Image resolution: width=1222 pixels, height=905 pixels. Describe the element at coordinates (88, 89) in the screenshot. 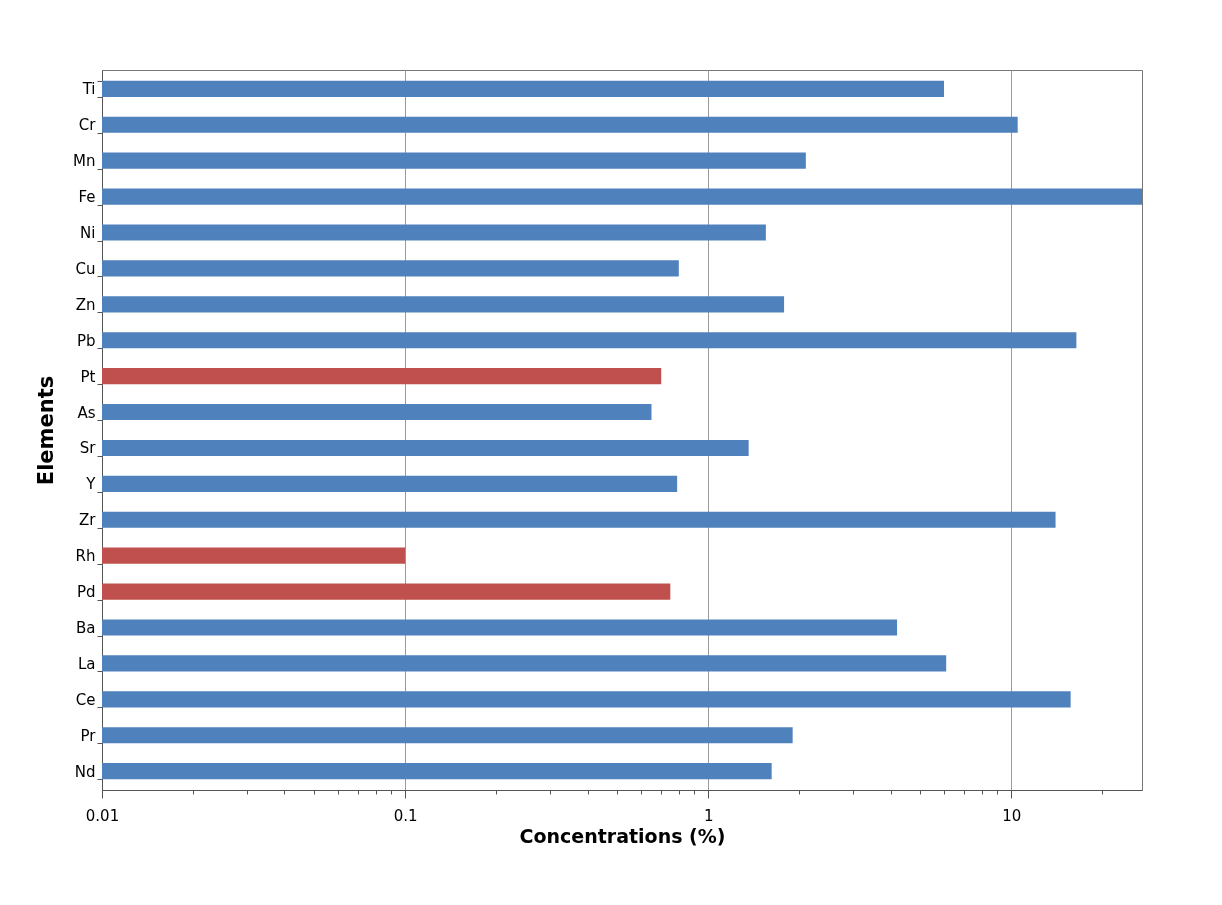

I see `y-tick-label: Ti` at that location.